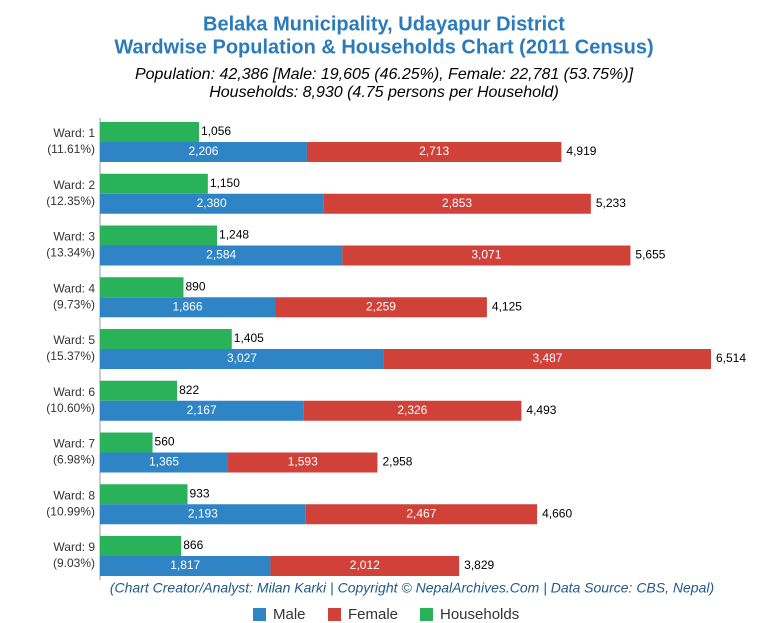 Image resolution: width=768 pixels, height=623 pixels. What do you see at coordinates (189, 390) in the screenshot?
I see `value-label: 822` at bounding box center [189, 390].